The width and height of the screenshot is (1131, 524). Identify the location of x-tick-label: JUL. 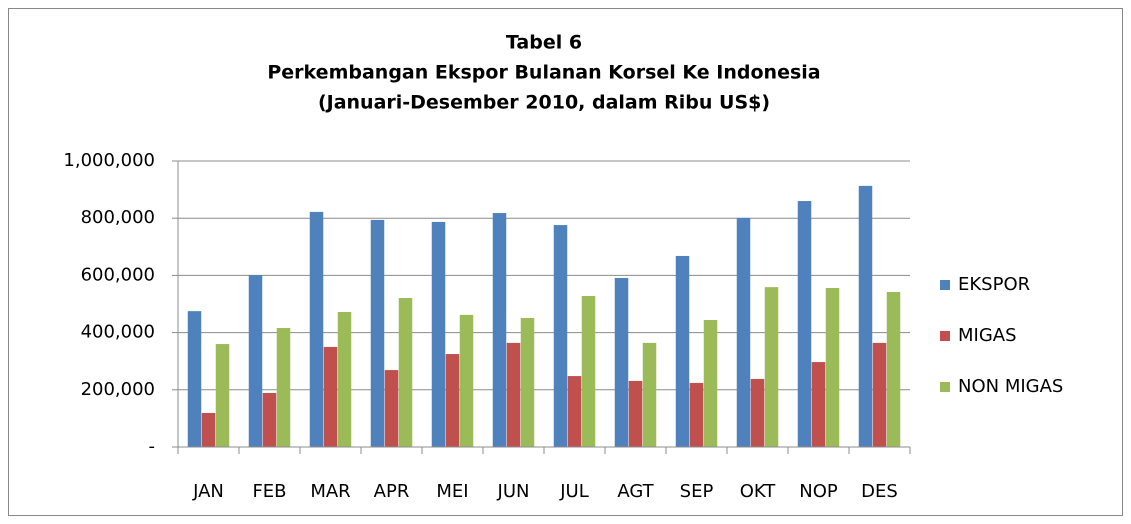
(574, 491).